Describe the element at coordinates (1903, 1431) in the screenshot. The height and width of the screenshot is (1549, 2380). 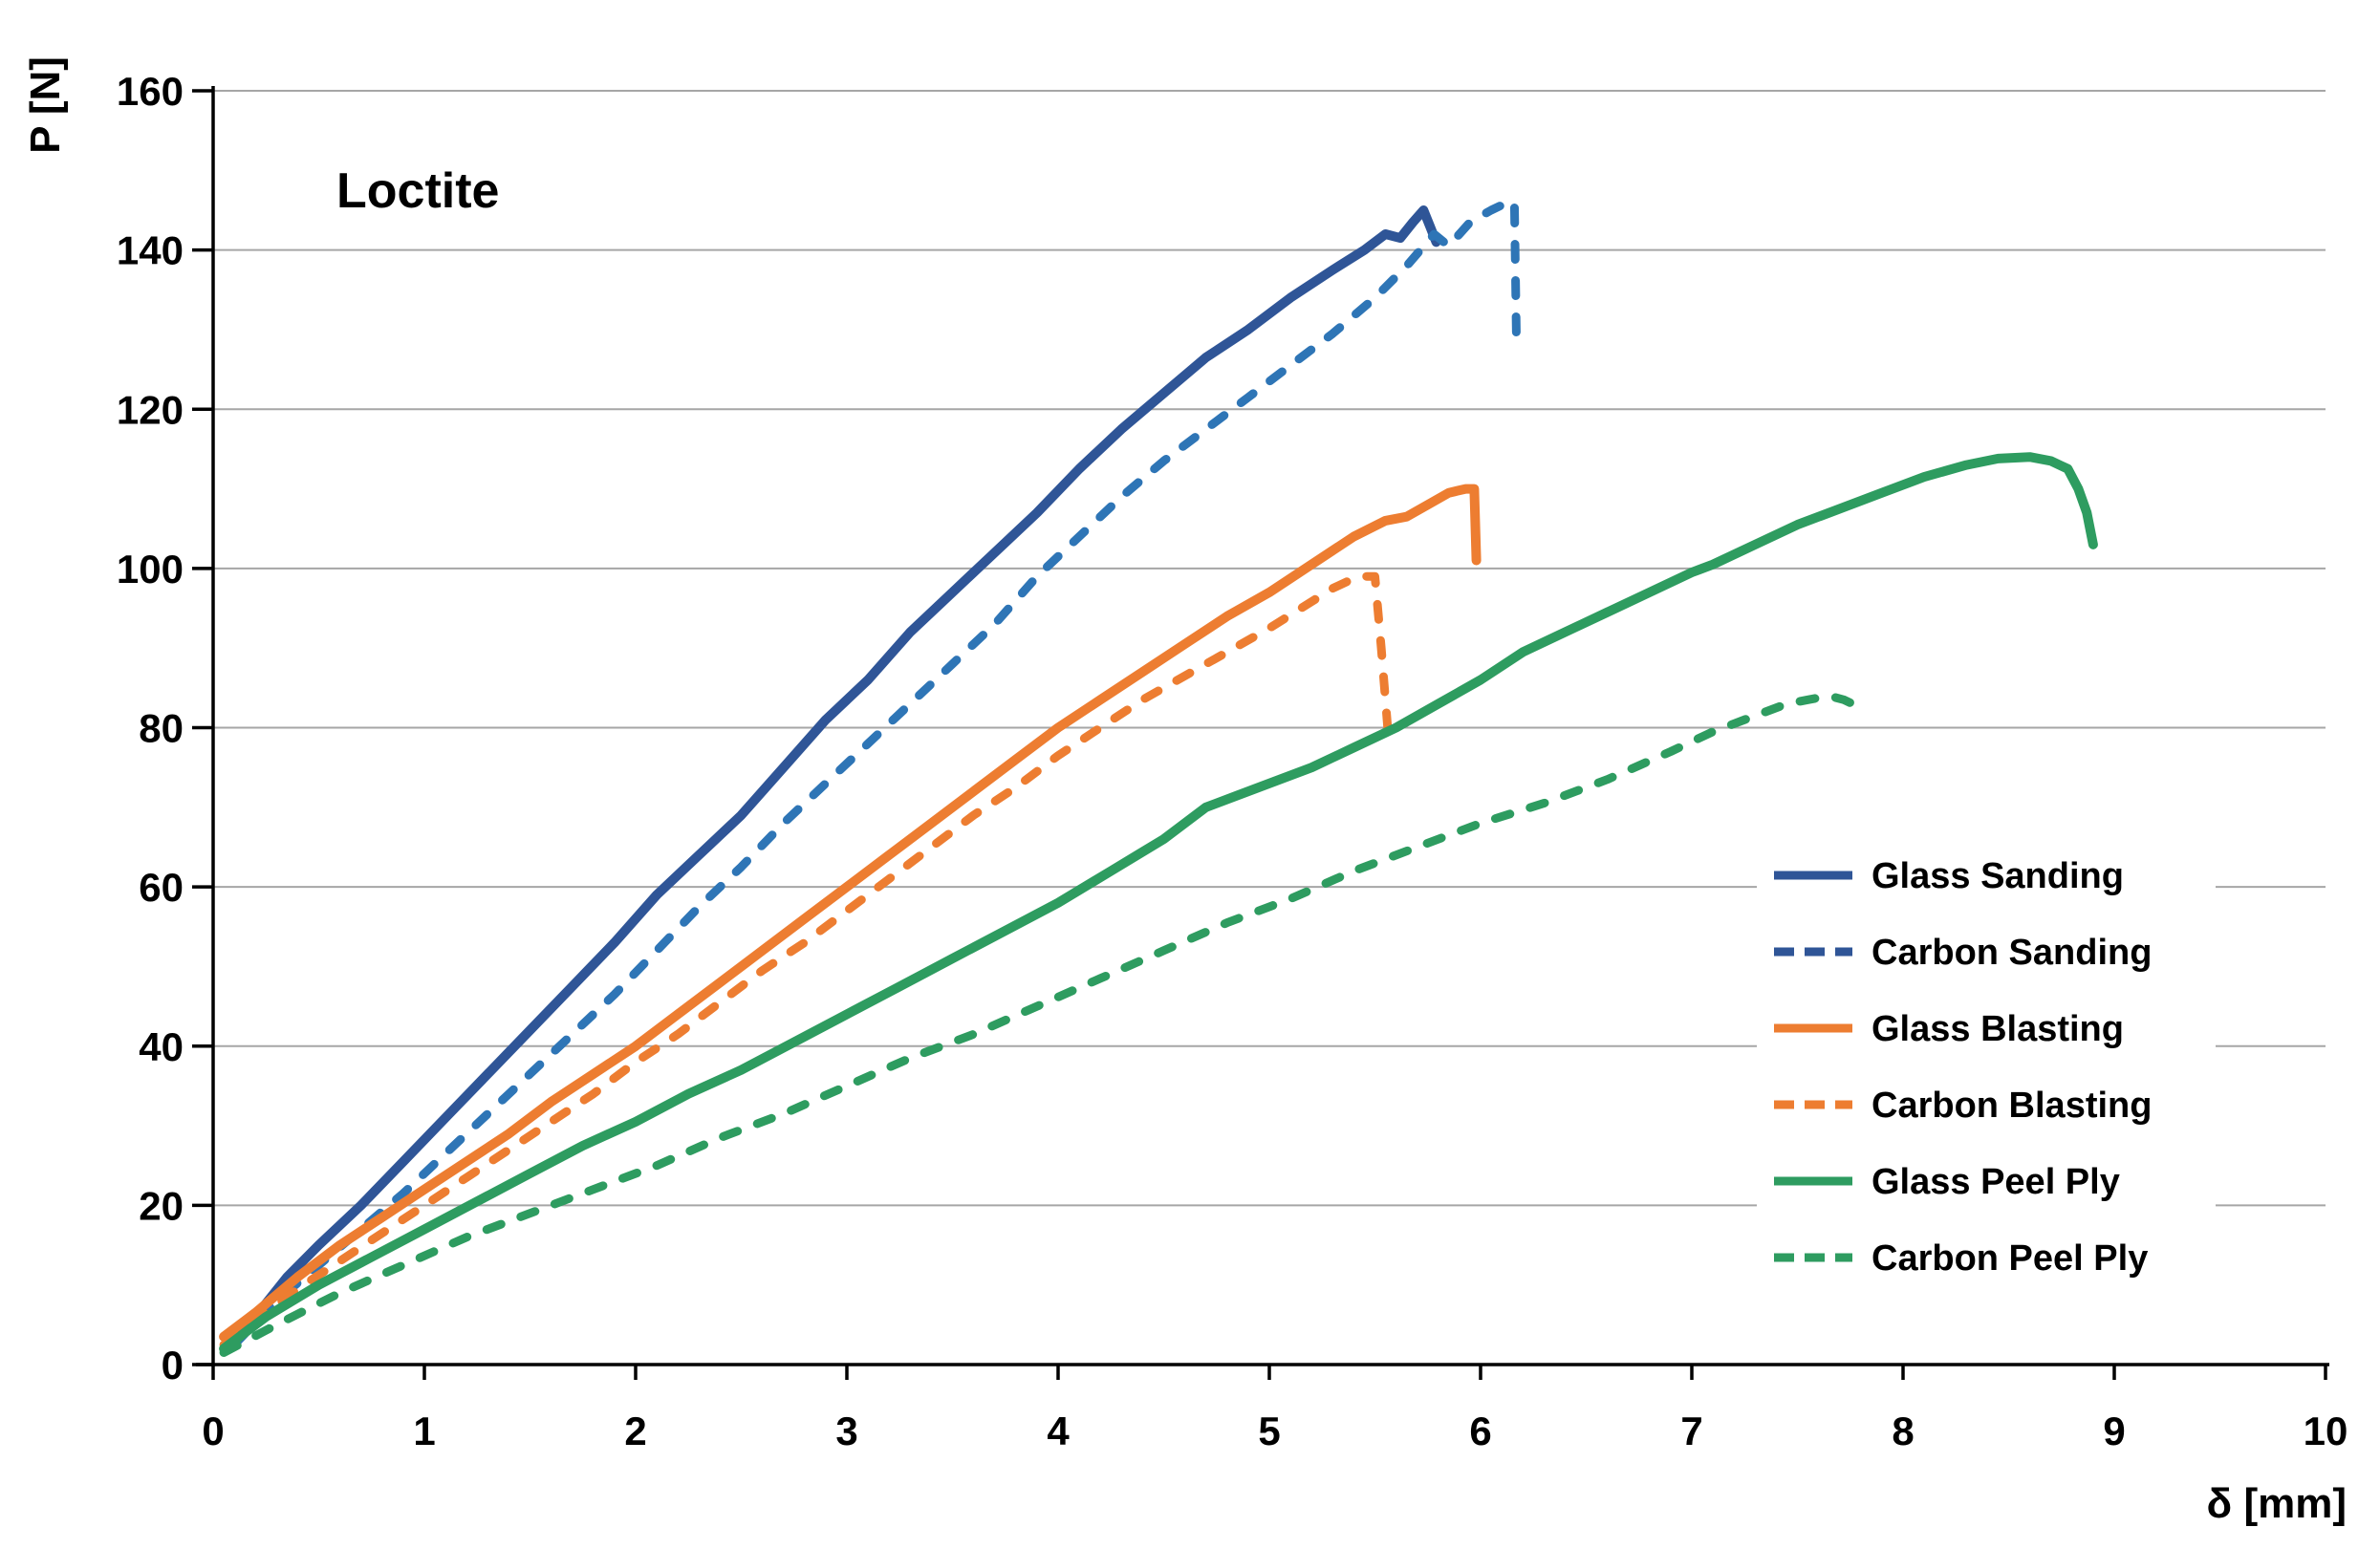
I see `x-tick-label: 8` at that location.